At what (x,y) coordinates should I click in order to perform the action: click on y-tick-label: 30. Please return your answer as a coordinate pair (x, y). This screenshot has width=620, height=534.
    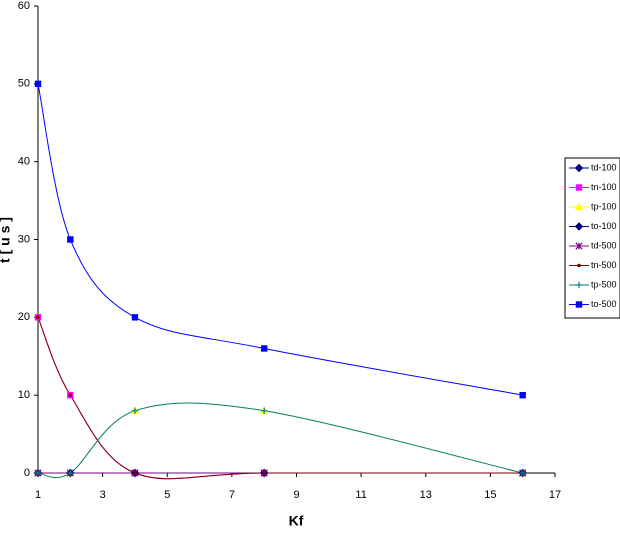
    Looking at the image, I should click on (24, 239).